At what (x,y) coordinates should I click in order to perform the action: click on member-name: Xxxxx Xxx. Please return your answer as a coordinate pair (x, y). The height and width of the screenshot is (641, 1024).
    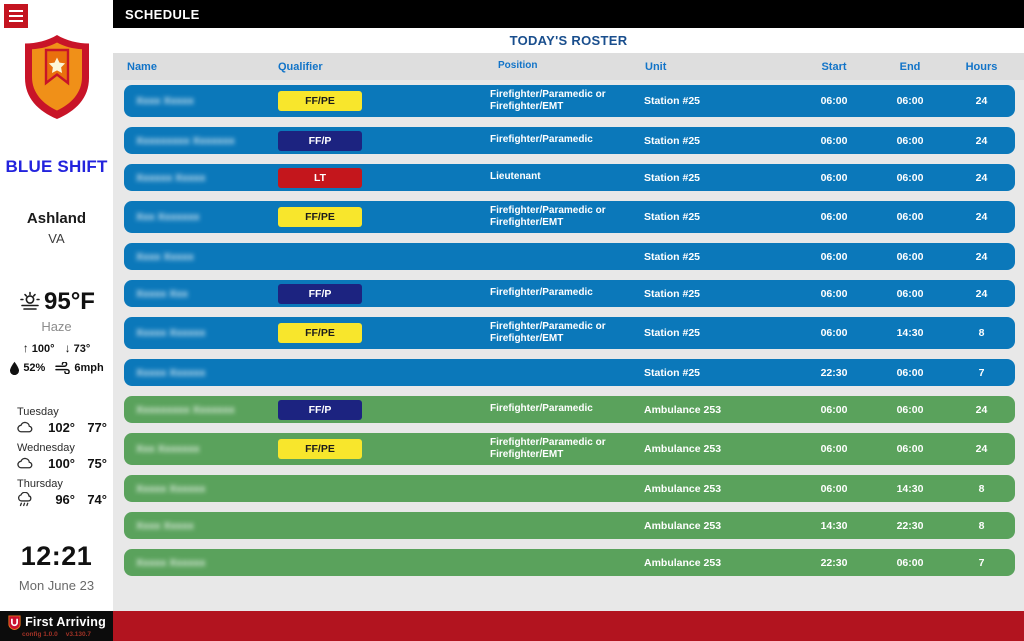
    Looking at the image, I should click on (162, 293).